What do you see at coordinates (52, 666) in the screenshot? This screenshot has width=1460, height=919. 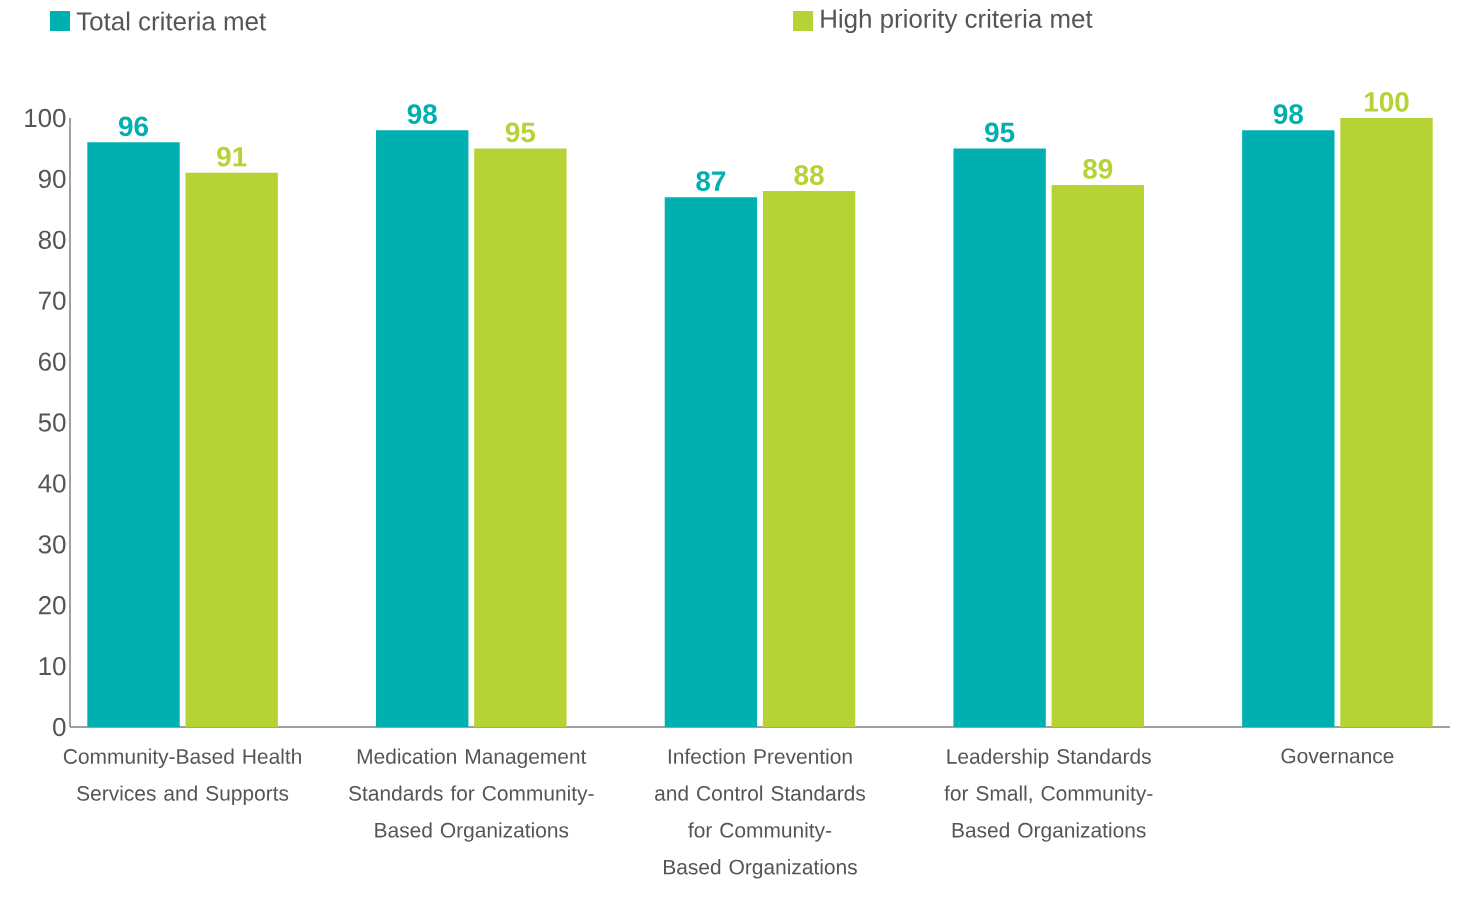 I see `y-tick-label: 10` at bounding box center [52, 666].